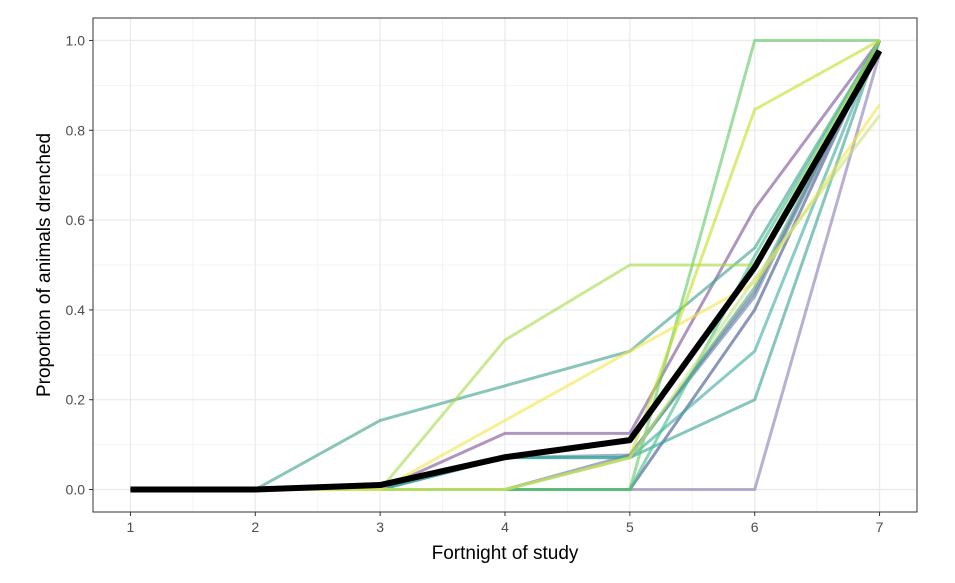 The width and height of the screenshot is (955, 583). Describe the element at coordinates (76, 220) in the screenshot. I see `y-tick-label: 0.6` at that location.